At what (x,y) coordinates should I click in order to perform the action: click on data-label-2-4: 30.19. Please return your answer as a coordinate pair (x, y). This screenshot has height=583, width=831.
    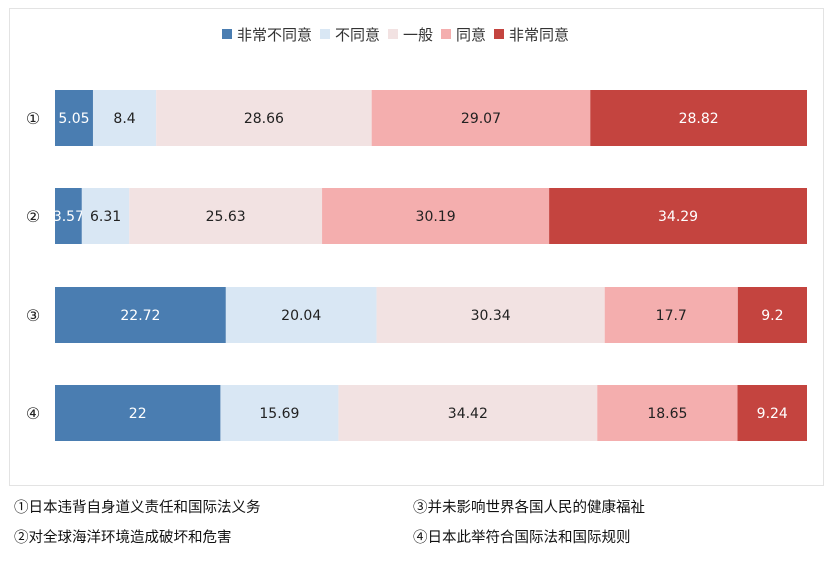
    Looking at the image, I should click on (436, 217).